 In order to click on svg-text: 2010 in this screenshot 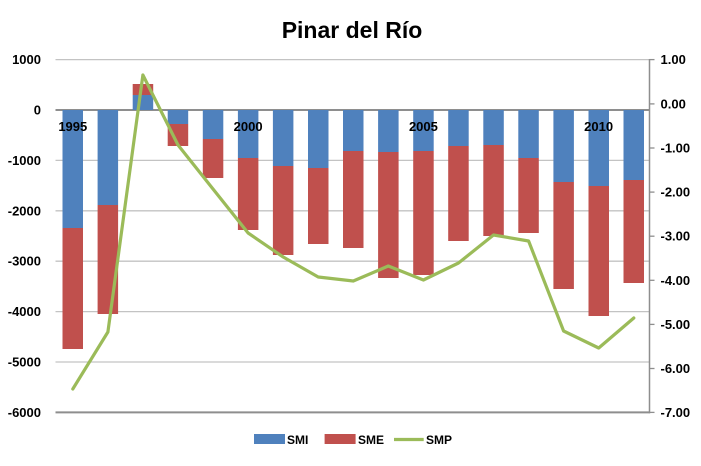, I will do `click(598, 126)`.